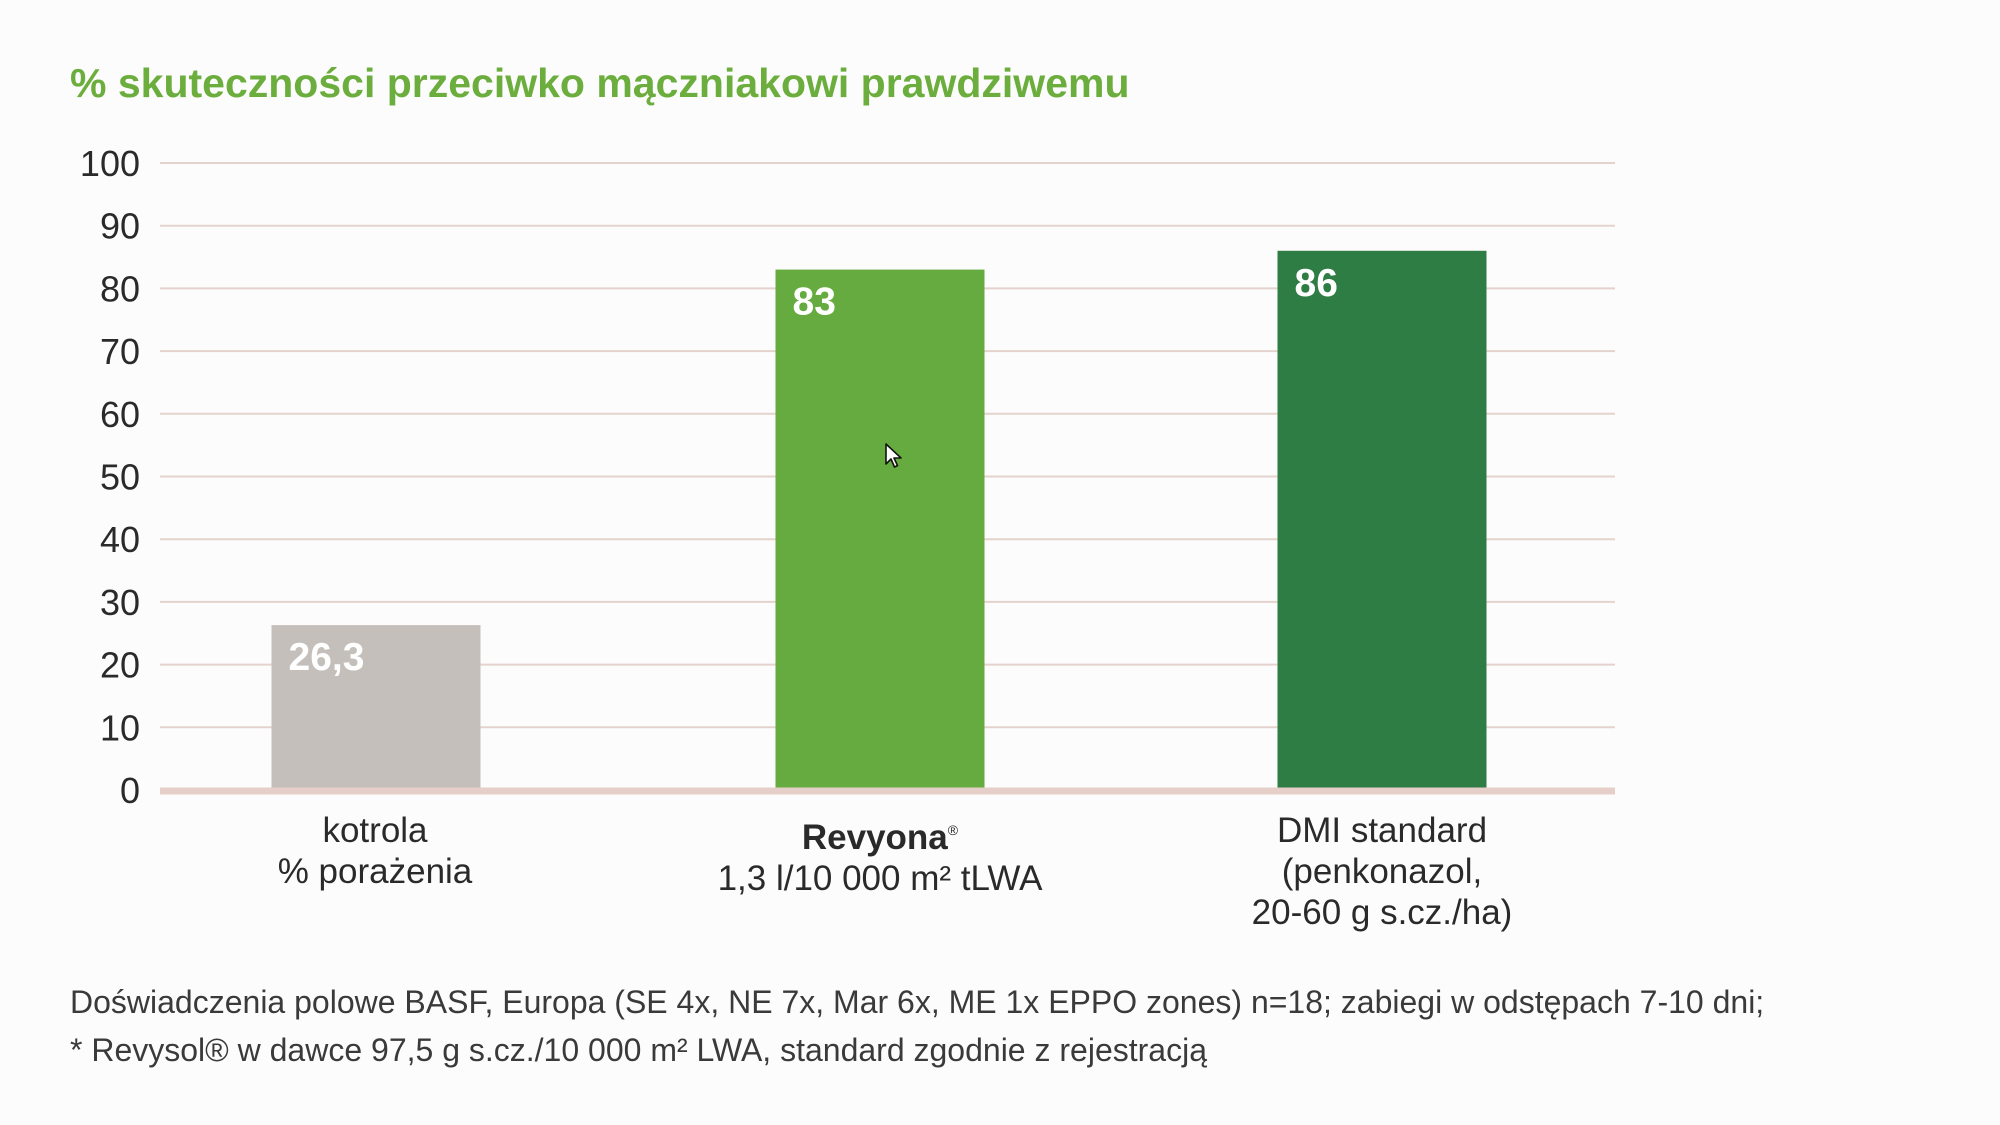 The height and width of the screenshot is (1125, 2000). Describe the element at coordinates (120, 477) in the screenshot. I see `y-tick-label: 50` at that location.